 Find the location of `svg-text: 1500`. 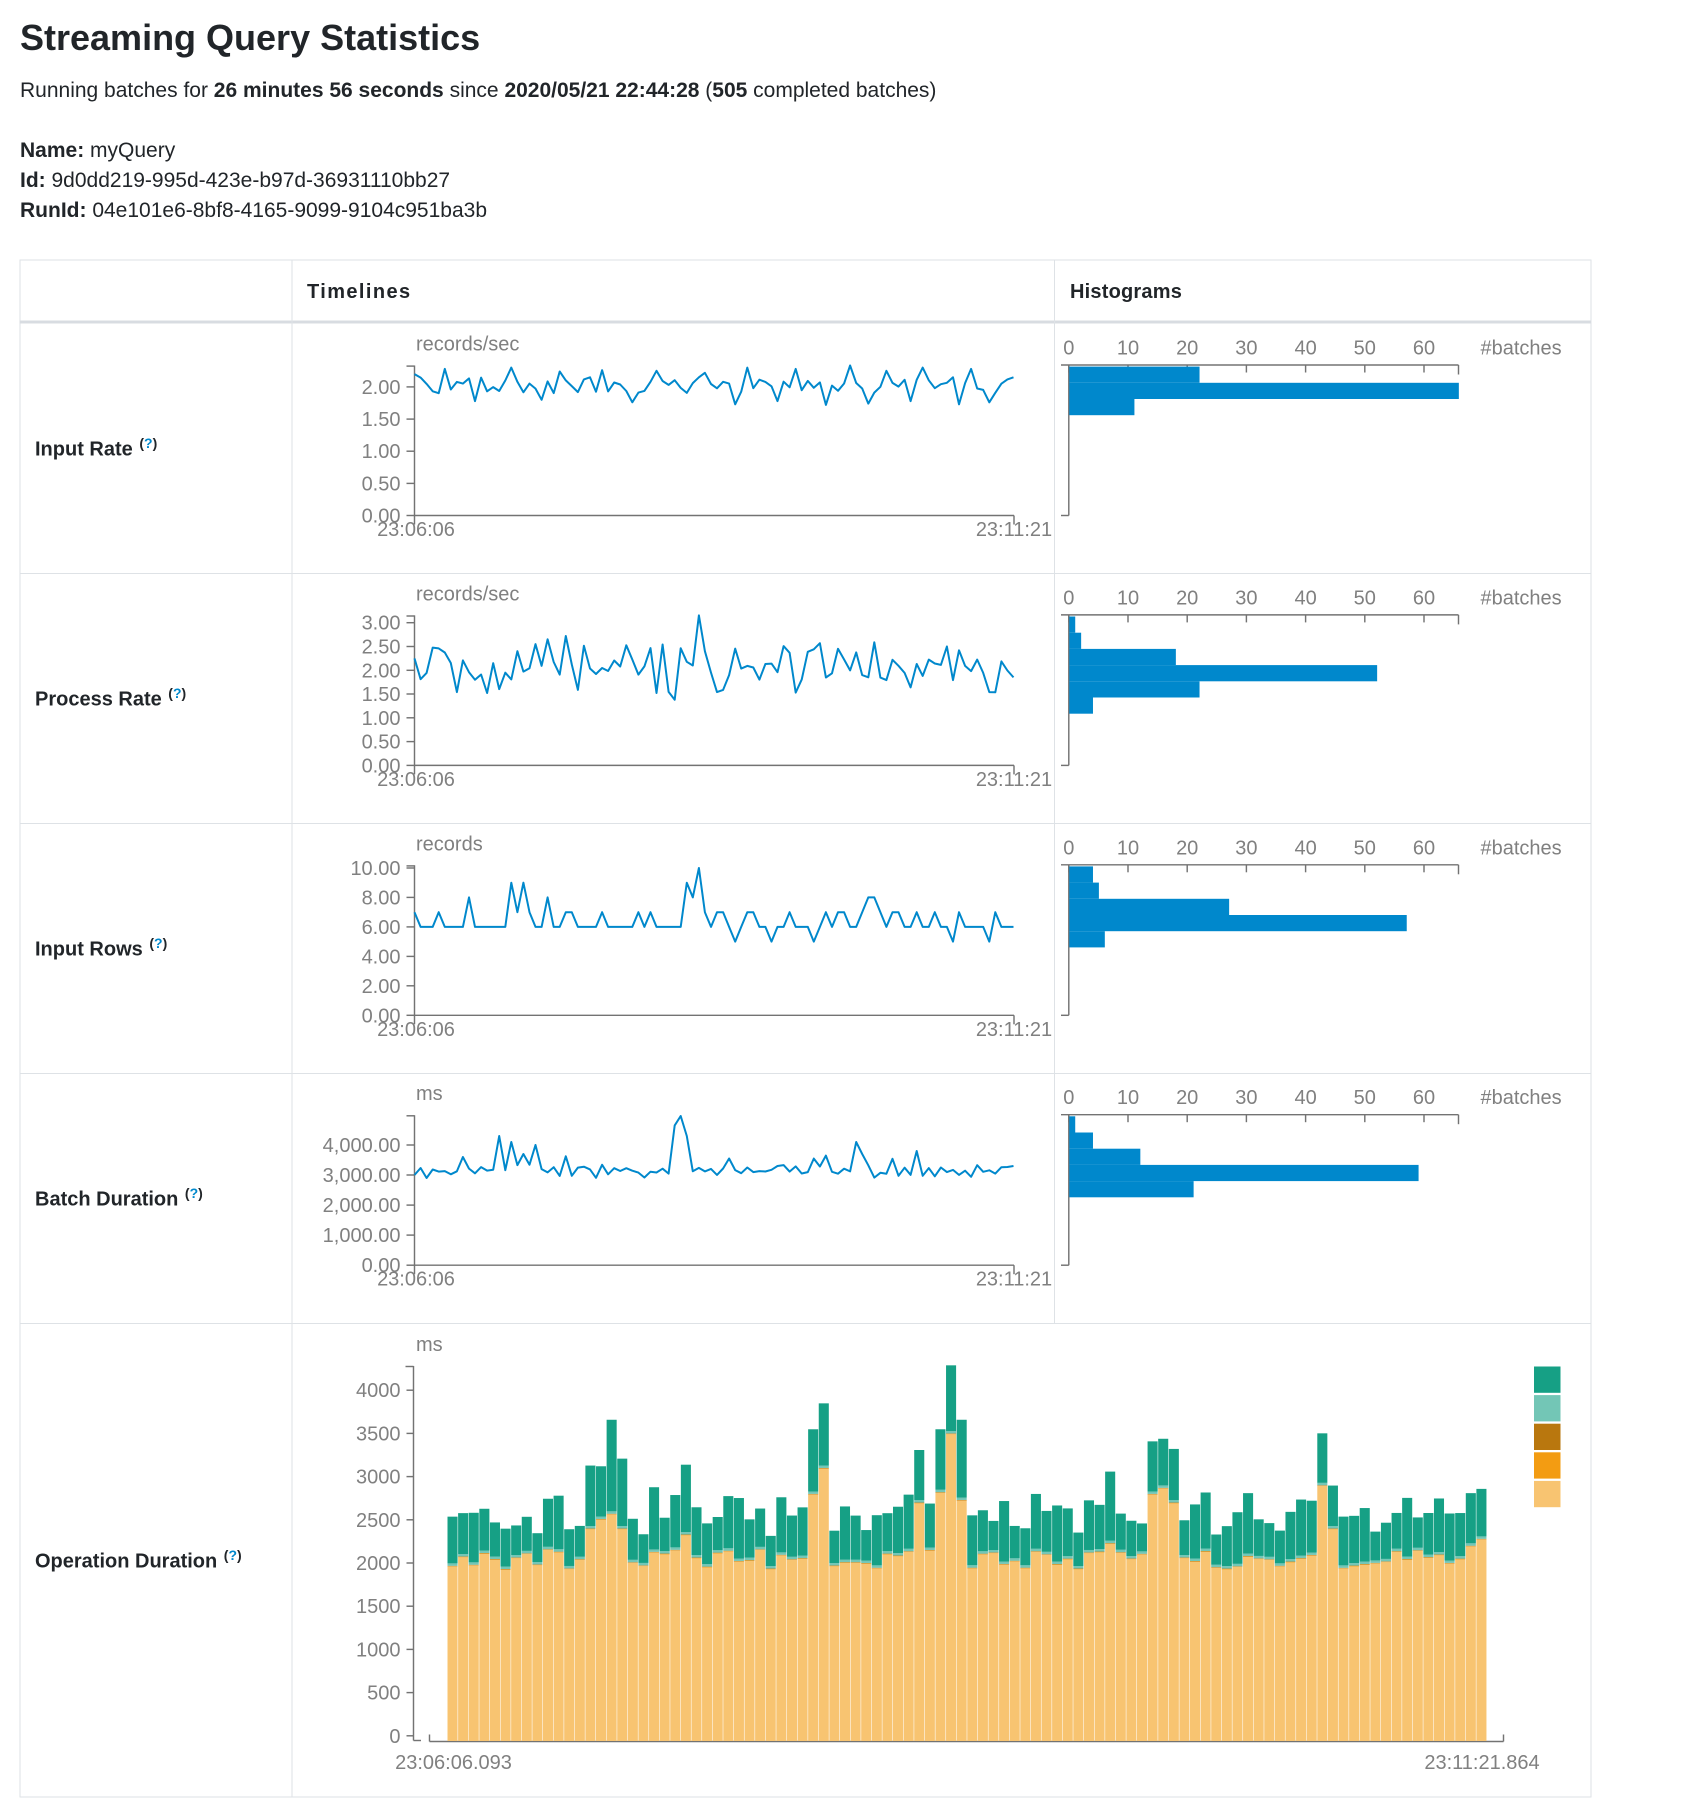

svg-text: 1500 is located at coordinates (378, 1607).